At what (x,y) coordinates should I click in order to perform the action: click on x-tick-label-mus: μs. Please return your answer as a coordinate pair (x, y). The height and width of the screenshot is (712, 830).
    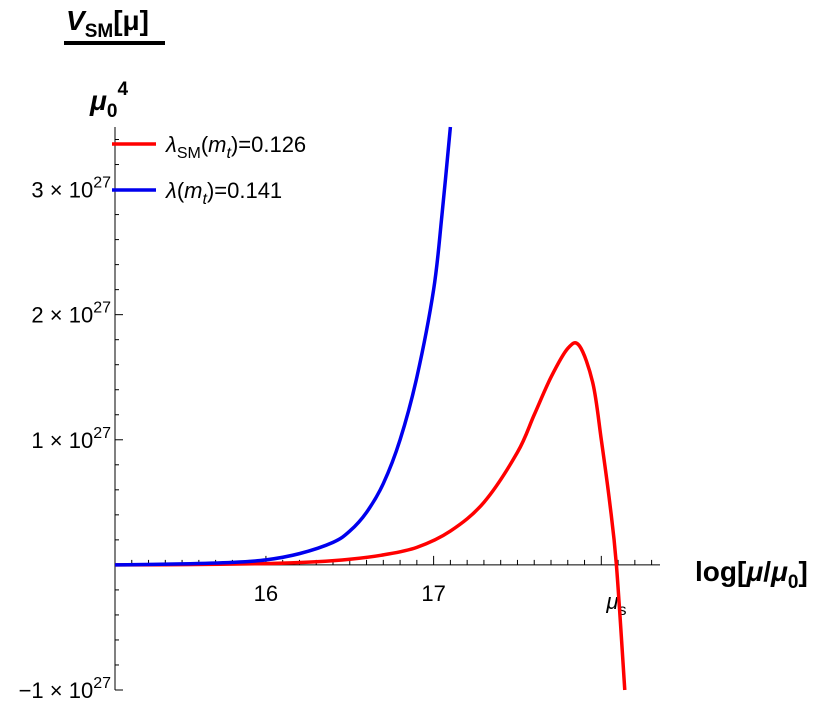
    Looking at the image, I should click on (615, 604).